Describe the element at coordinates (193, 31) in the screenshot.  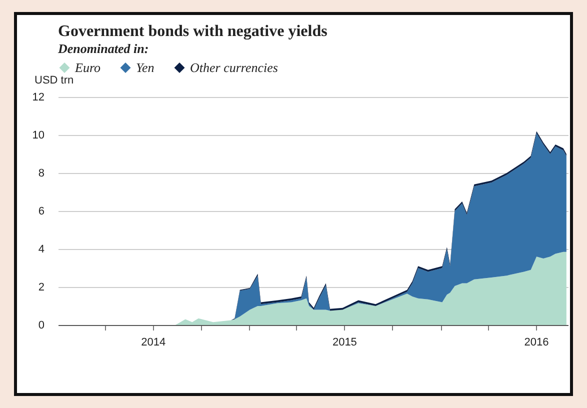
I see `chart-title: Government bonds with negative yields` at that location.